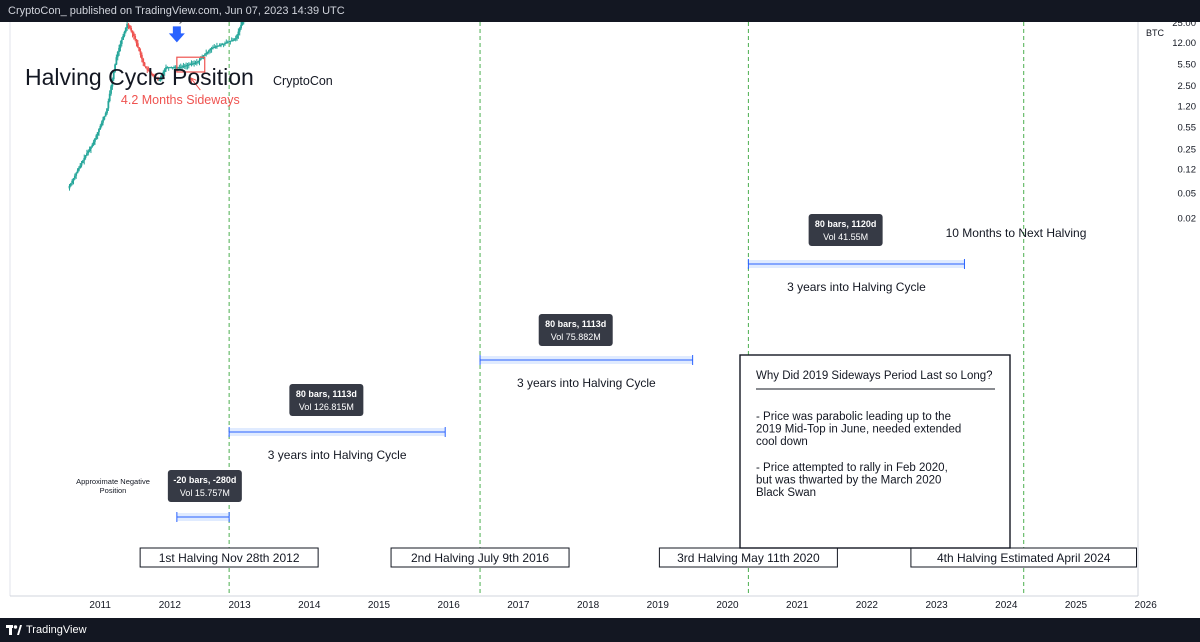 The image size is (1200, 642). What do you see at coordinates (1184, 43) in the screenshot?
I see `y-tick-label: 12.00` at bounding box center [1184, 43].